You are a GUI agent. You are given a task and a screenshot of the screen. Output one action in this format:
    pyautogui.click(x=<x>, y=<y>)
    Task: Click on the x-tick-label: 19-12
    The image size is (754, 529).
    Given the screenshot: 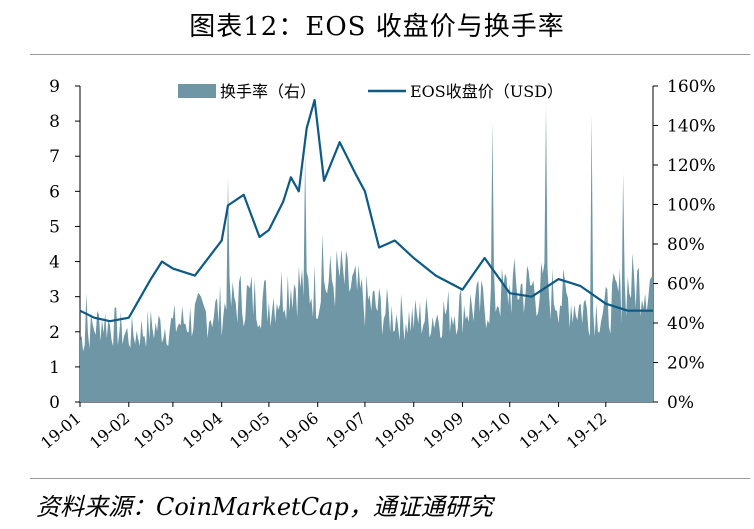 What is the action you would take?
    pyautogui.click(x=587, y=431)
    